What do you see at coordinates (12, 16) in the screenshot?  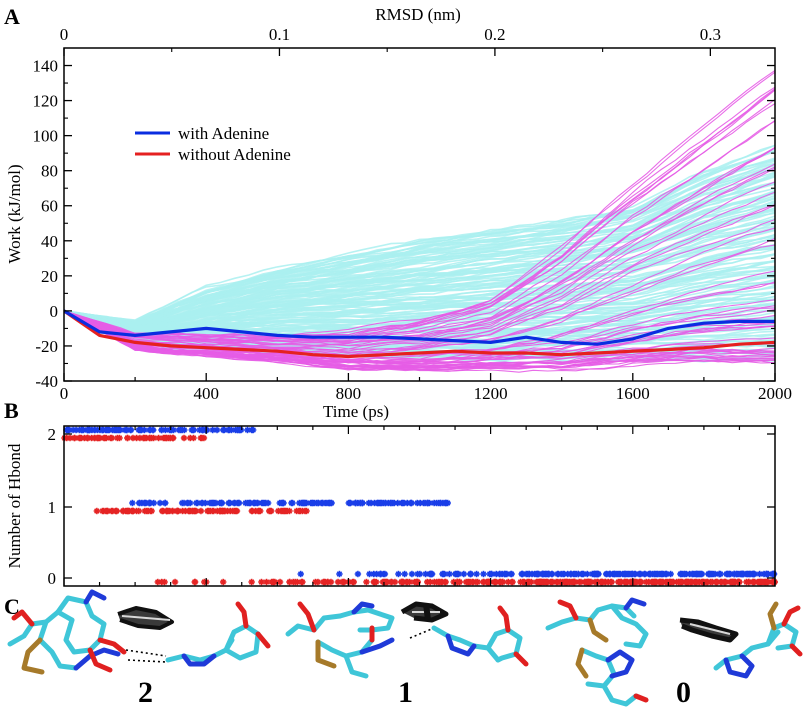 I see `panel-letter-a: A` at bounding box center [12, 16].